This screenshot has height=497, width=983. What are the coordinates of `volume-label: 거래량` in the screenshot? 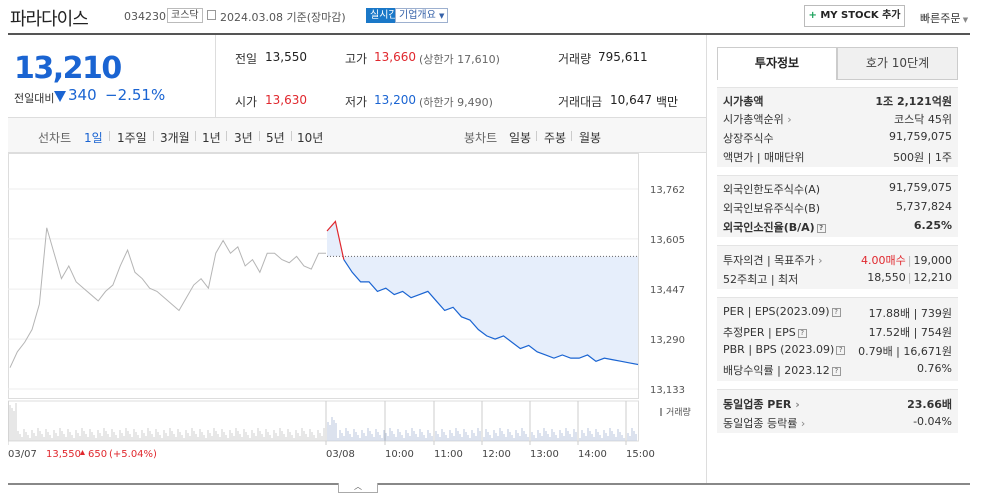 It's located at (575, 59).